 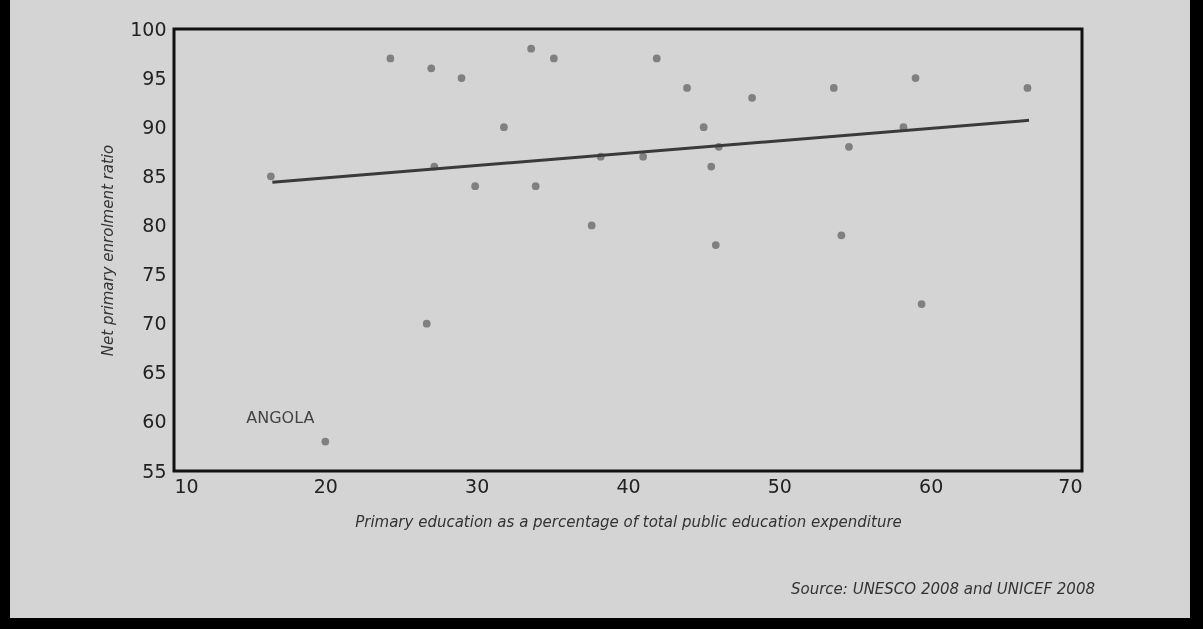 I want to click on x-tick-label: 40, so click(x=628, y=485).